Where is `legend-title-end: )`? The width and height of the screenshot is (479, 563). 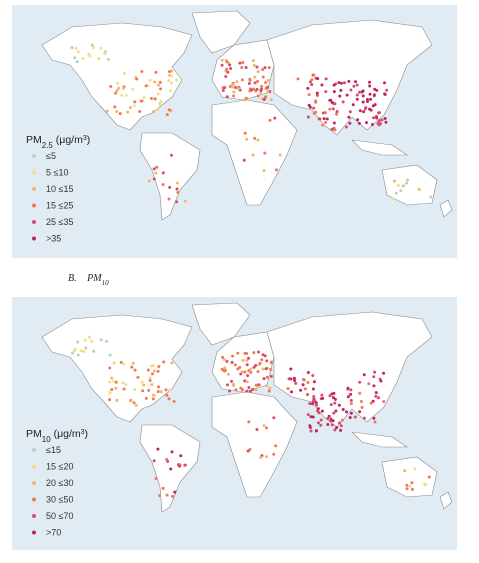 legend-title-end: ) is located at coordinates (89, 140).